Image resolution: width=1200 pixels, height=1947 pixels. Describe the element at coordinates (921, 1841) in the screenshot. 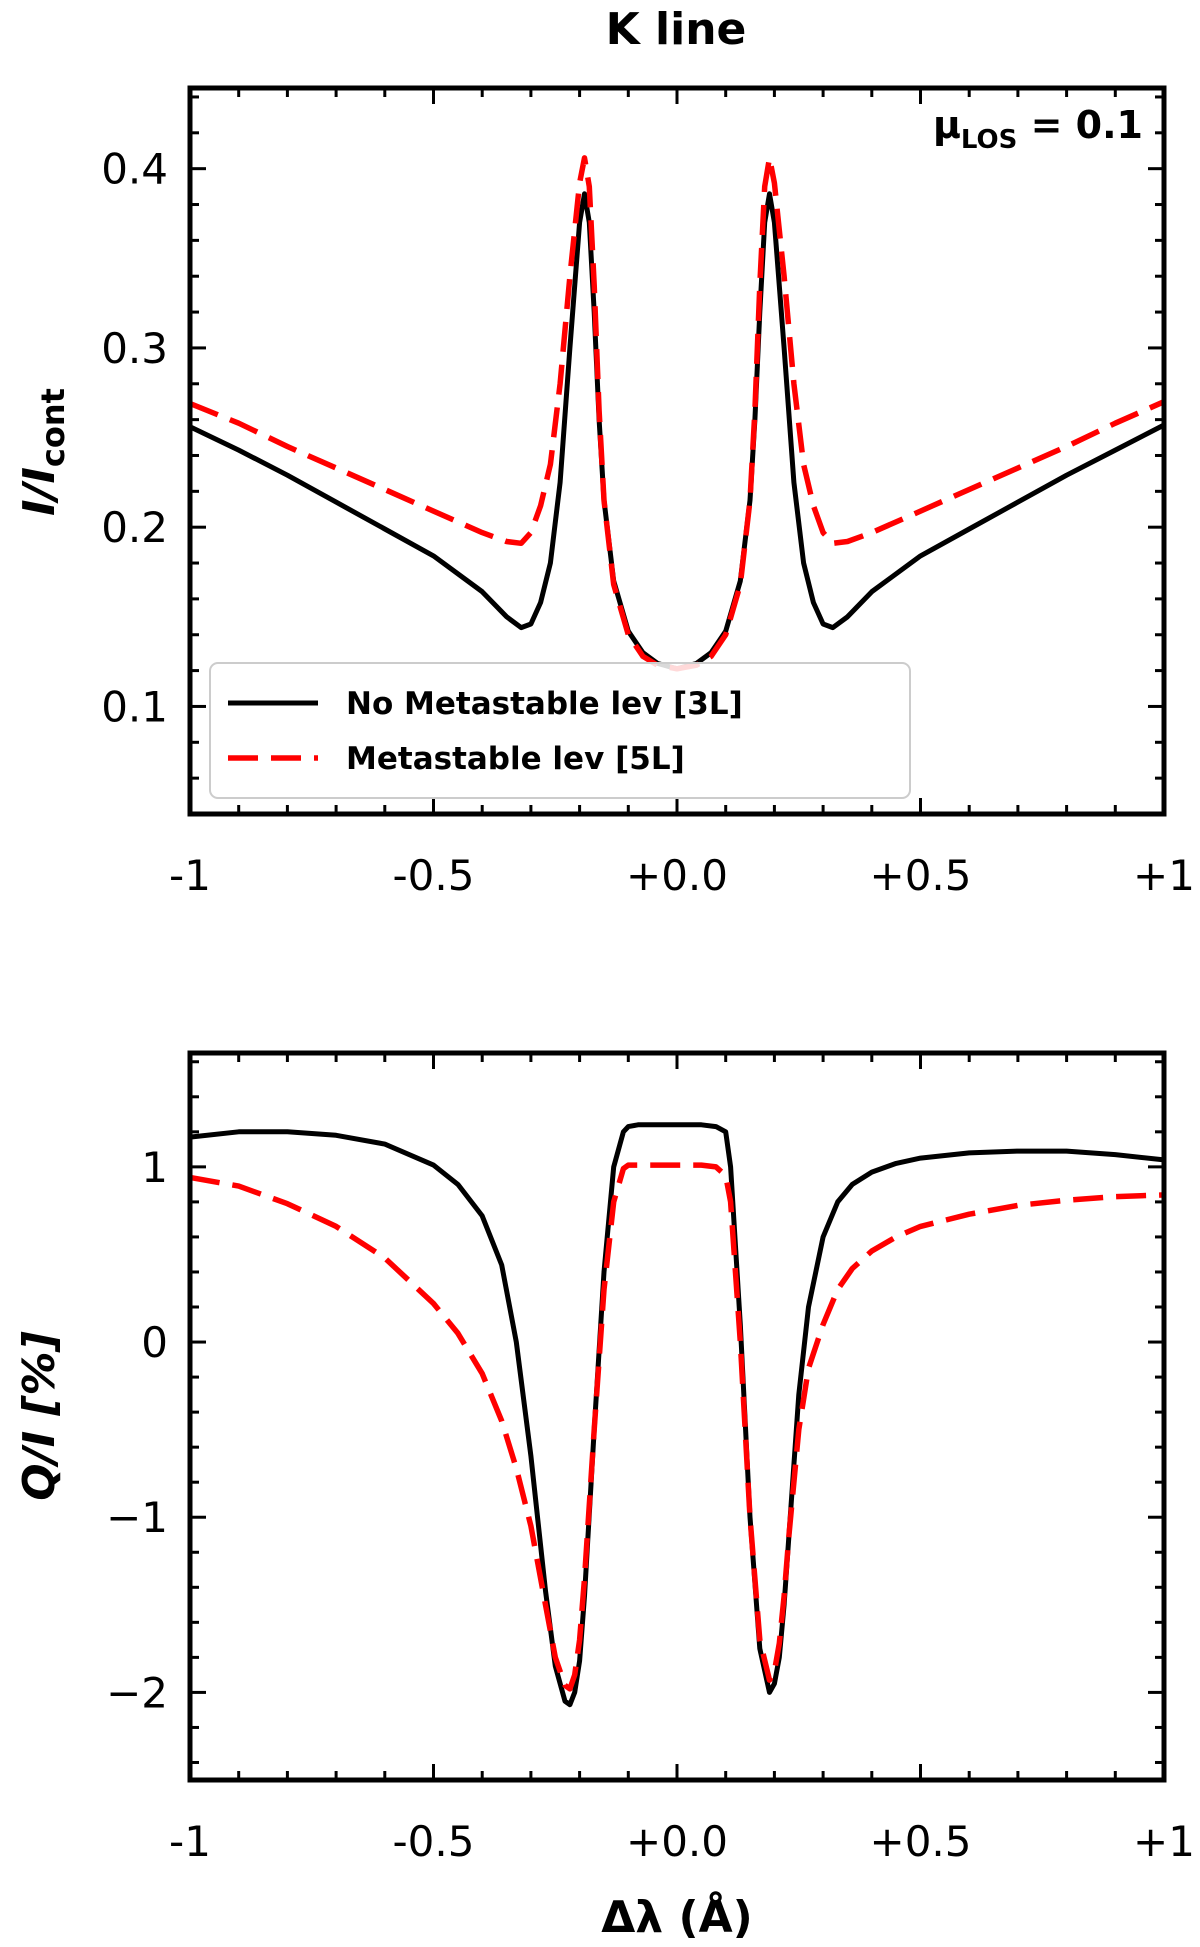

I see `bottom-xtick-label: +0.5` at that location.